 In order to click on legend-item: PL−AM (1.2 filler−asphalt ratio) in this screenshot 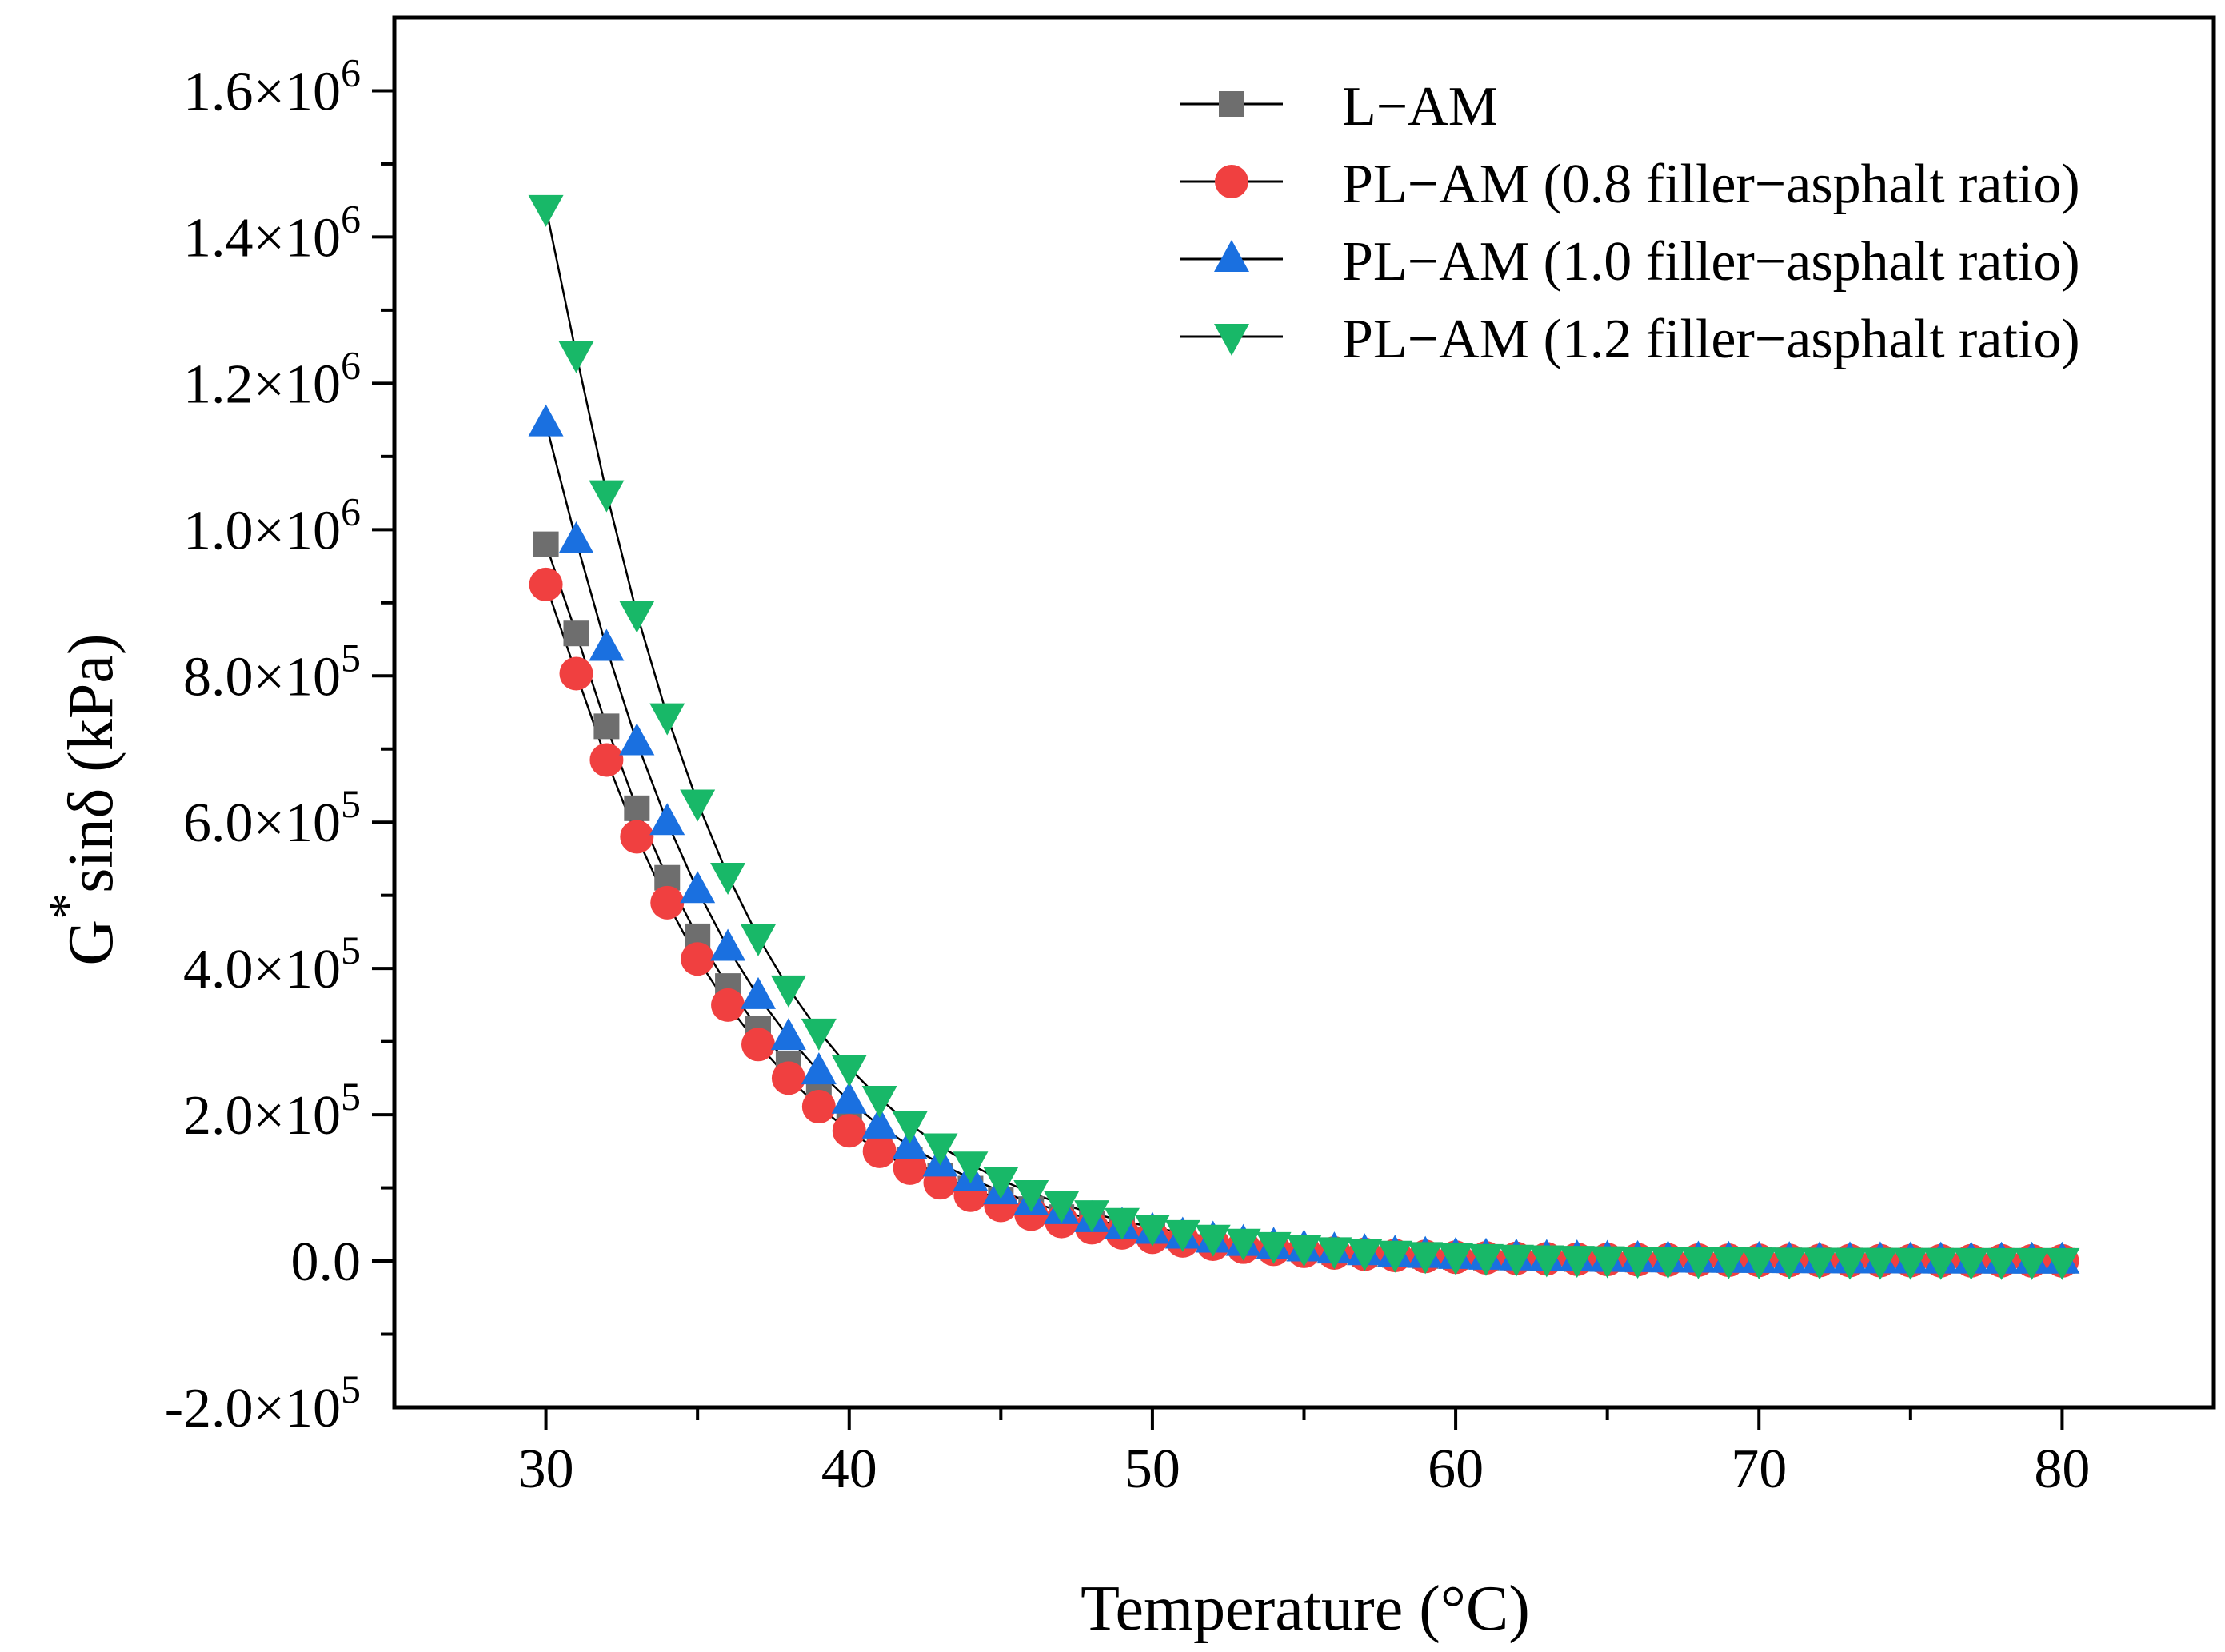, I will do `click(1630, 339)`.